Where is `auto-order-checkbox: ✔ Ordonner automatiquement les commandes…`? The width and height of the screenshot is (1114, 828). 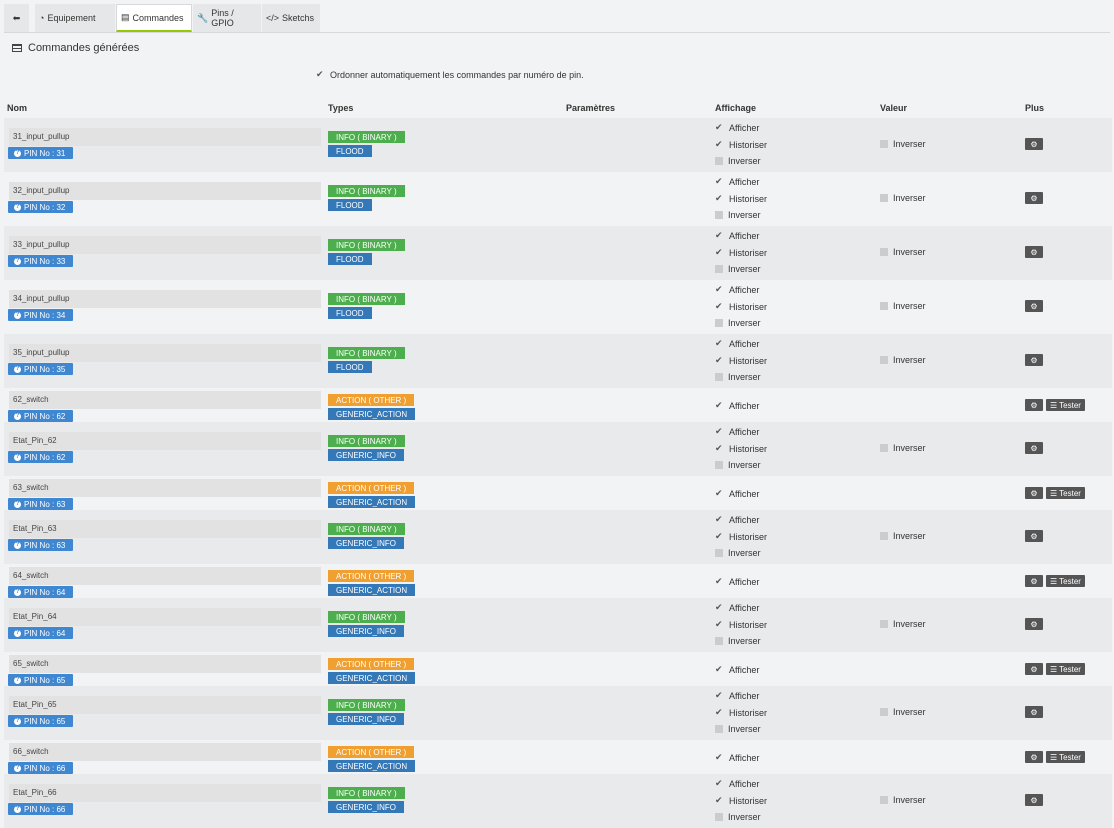 auto-order-checkbox: ✔ Ordonner automatiquement les commandes… is located at coordinates (450, 74).